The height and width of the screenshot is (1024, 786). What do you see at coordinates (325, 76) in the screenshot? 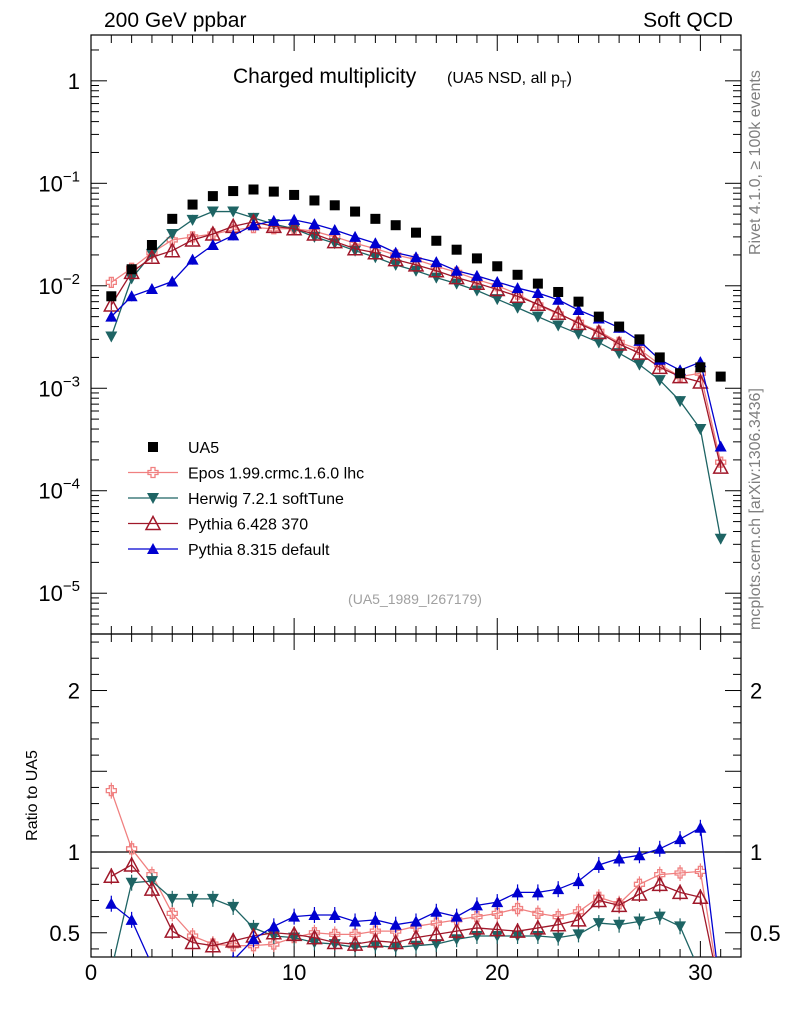
I see `chart-title: Charged multiplicity` at bounding box center [325, 76].